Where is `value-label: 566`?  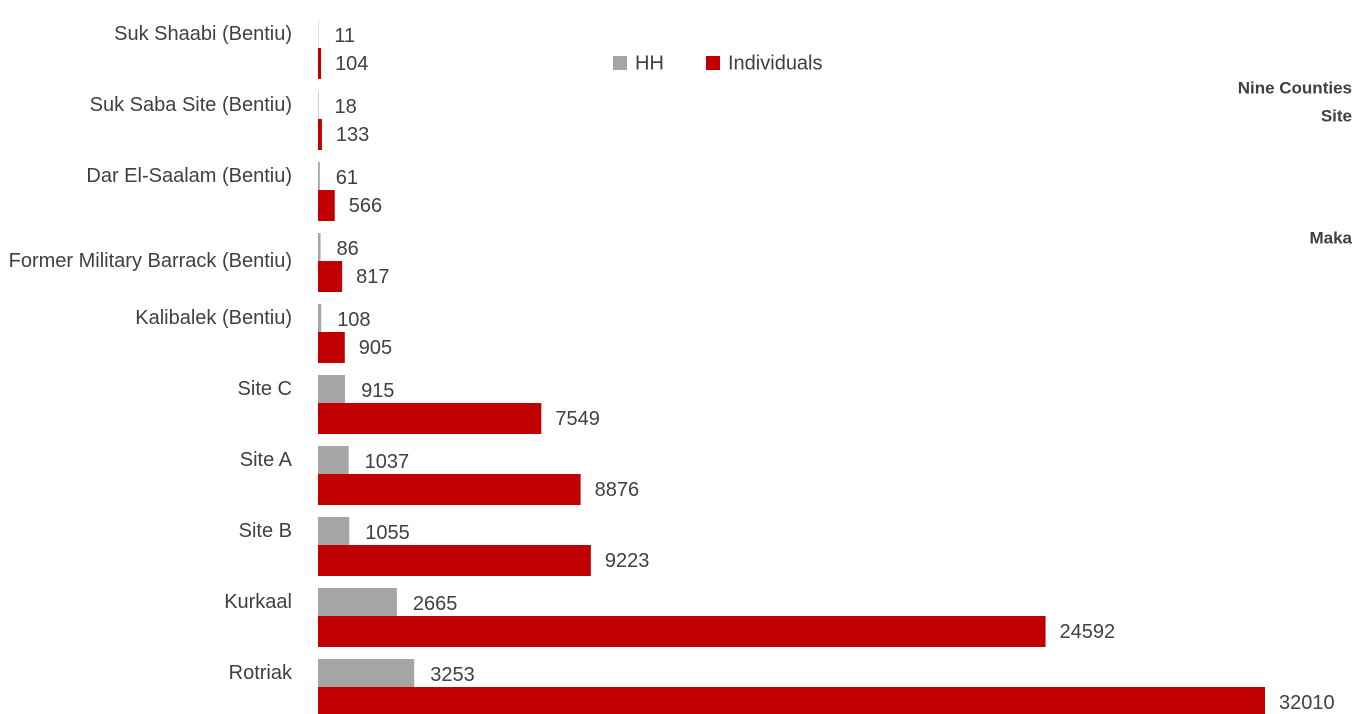 value-label: 566 is located at coordinates (365, 206).